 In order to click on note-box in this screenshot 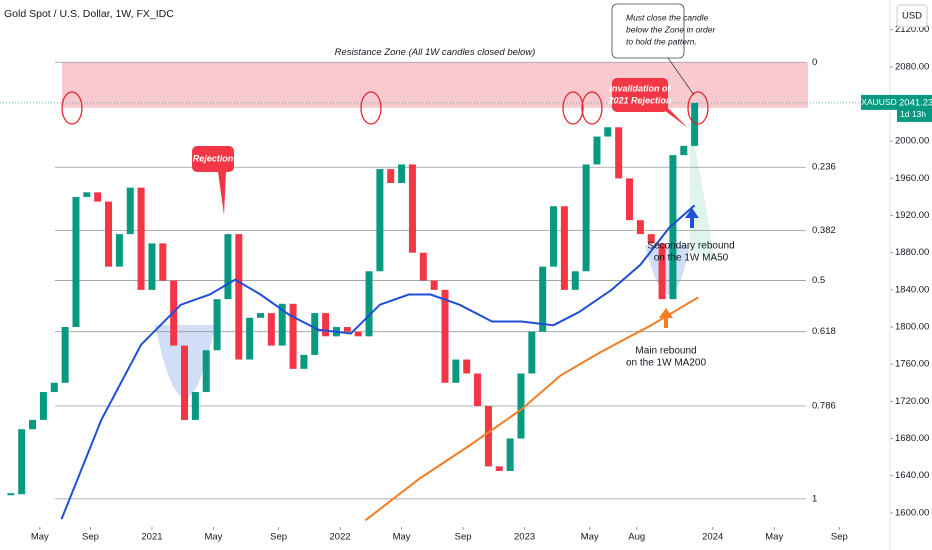, I will do `click(648, 31)`.